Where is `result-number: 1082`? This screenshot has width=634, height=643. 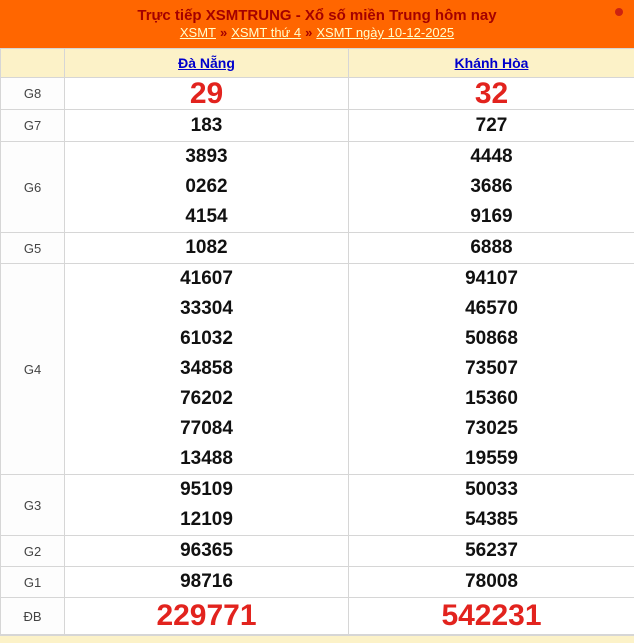
result-number: 1082 is located at coordinates (206, 248).